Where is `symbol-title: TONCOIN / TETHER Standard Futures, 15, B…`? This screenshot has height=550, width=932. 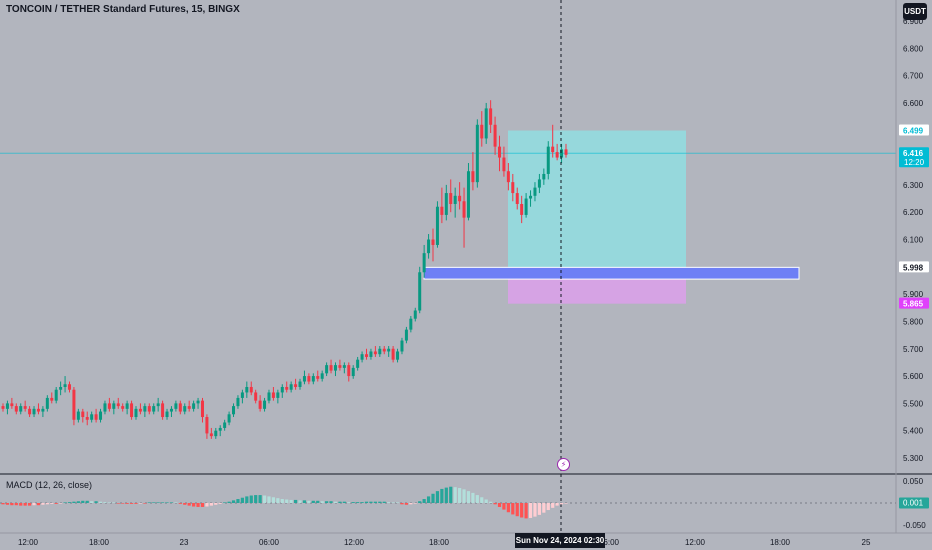 symbol-title: TONCOIN / TETHER Standard Futures, 15, B… is located at coordinates (123, 9).